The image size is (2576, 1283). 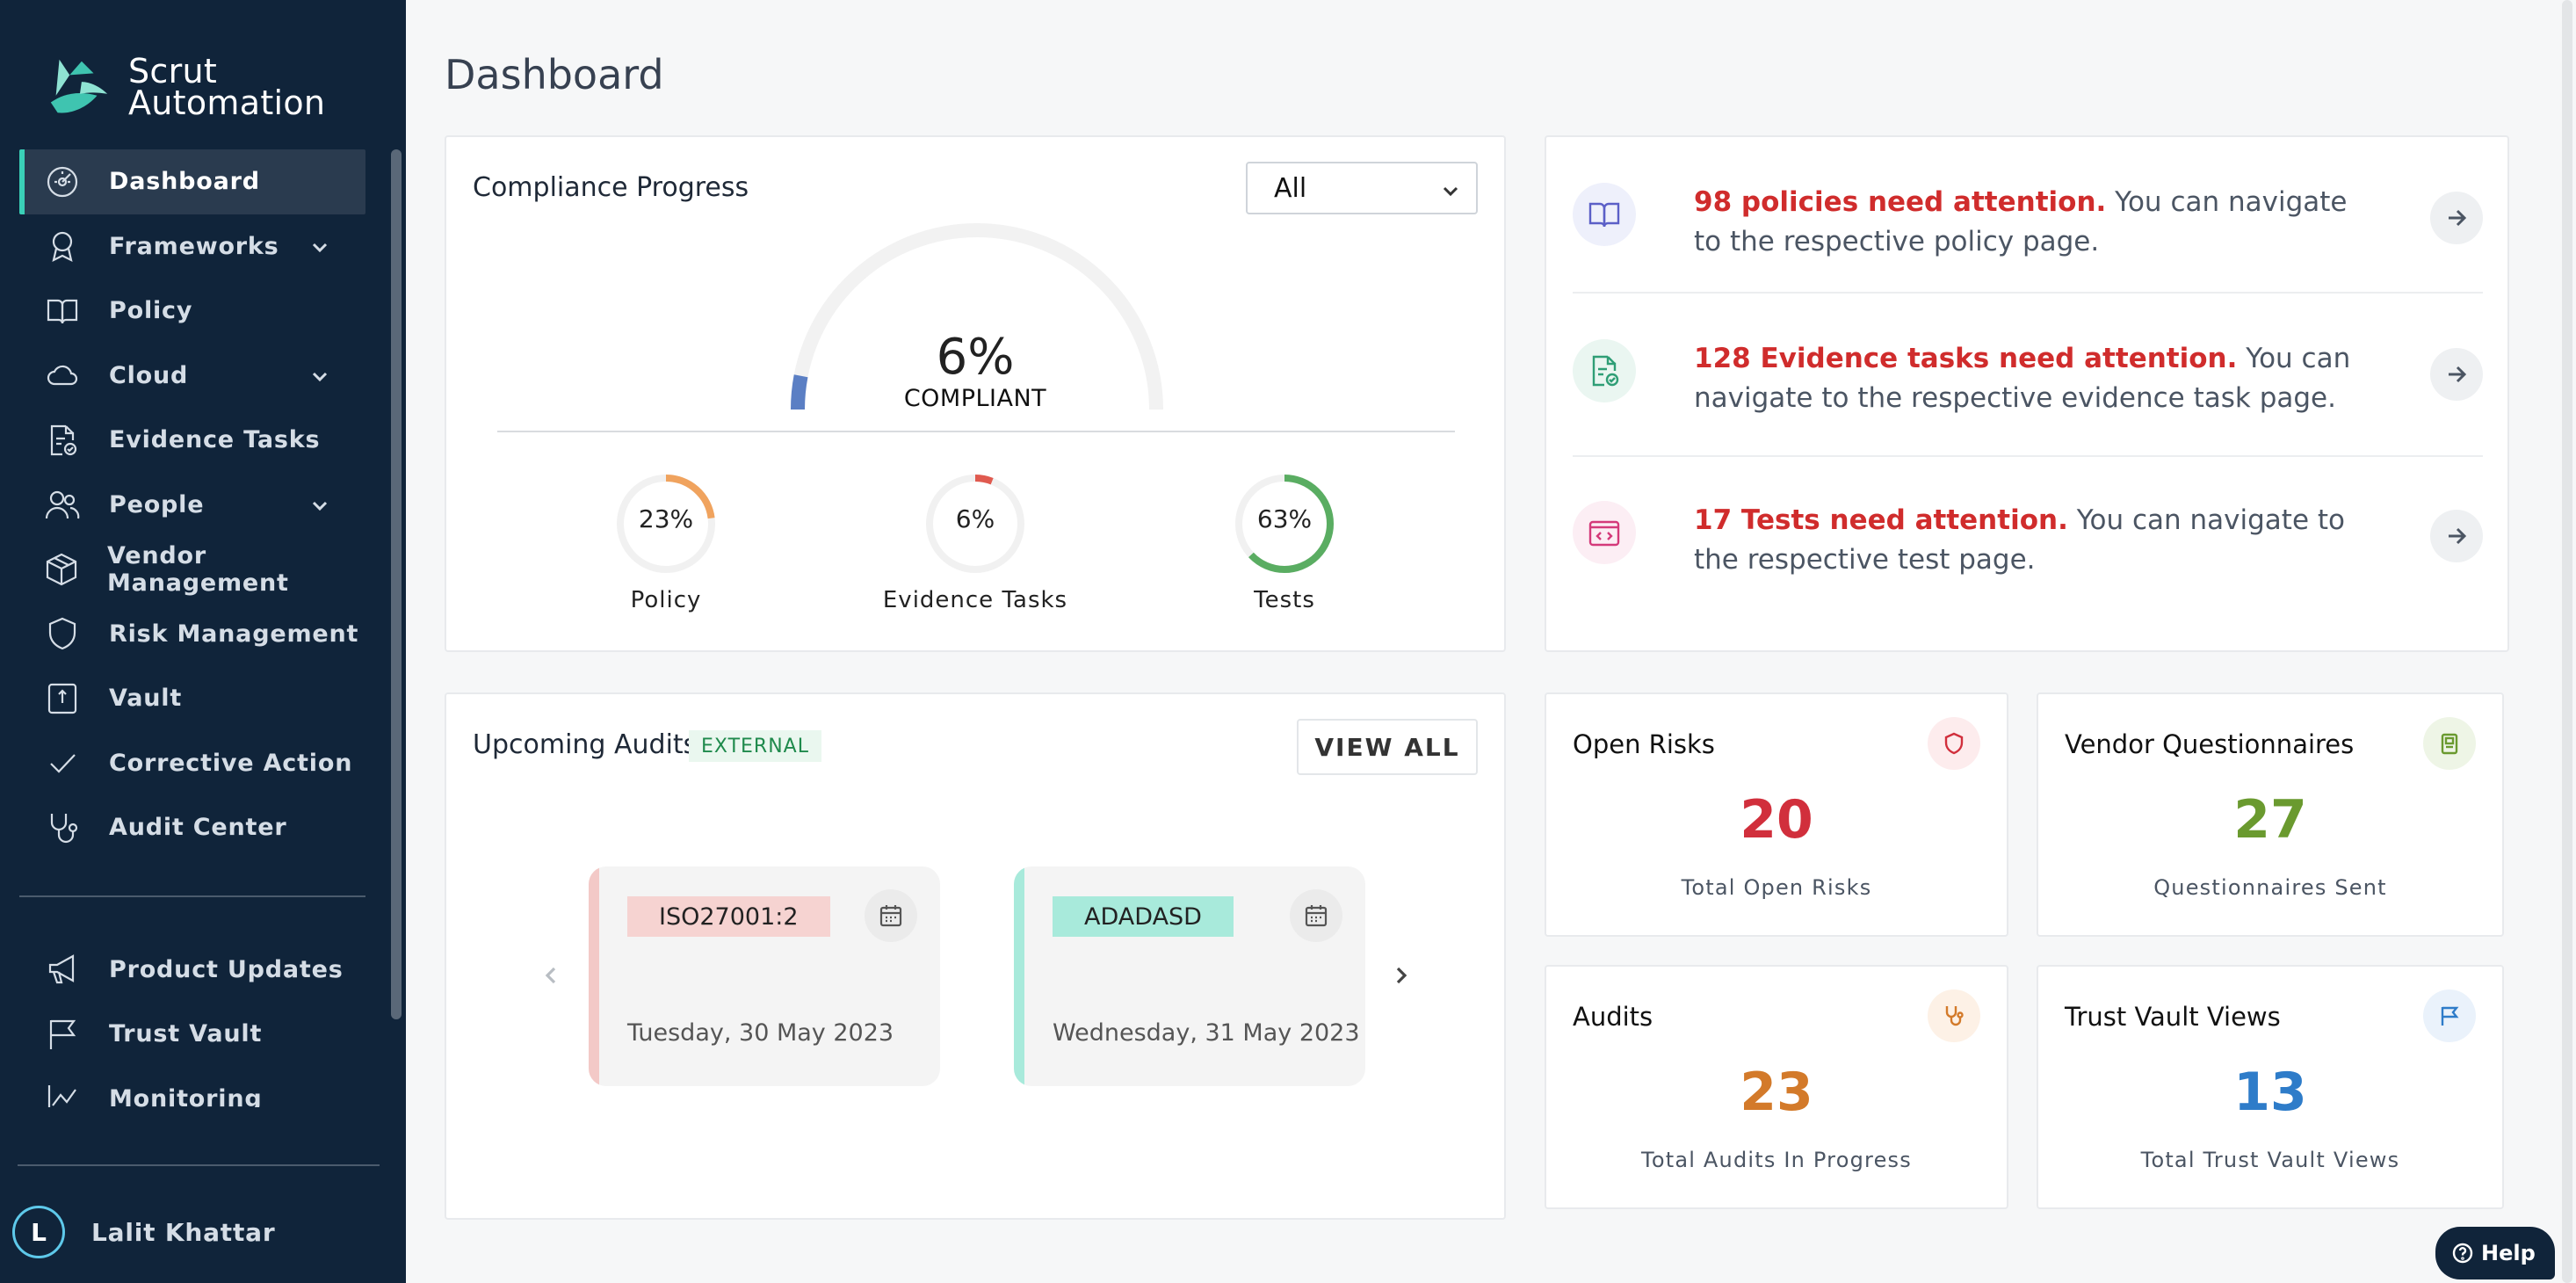 What do you see at coordinates (1644, 744) in the screenshot?
I see `stat-title: Open Risks` at bounding box center [1644, 744].